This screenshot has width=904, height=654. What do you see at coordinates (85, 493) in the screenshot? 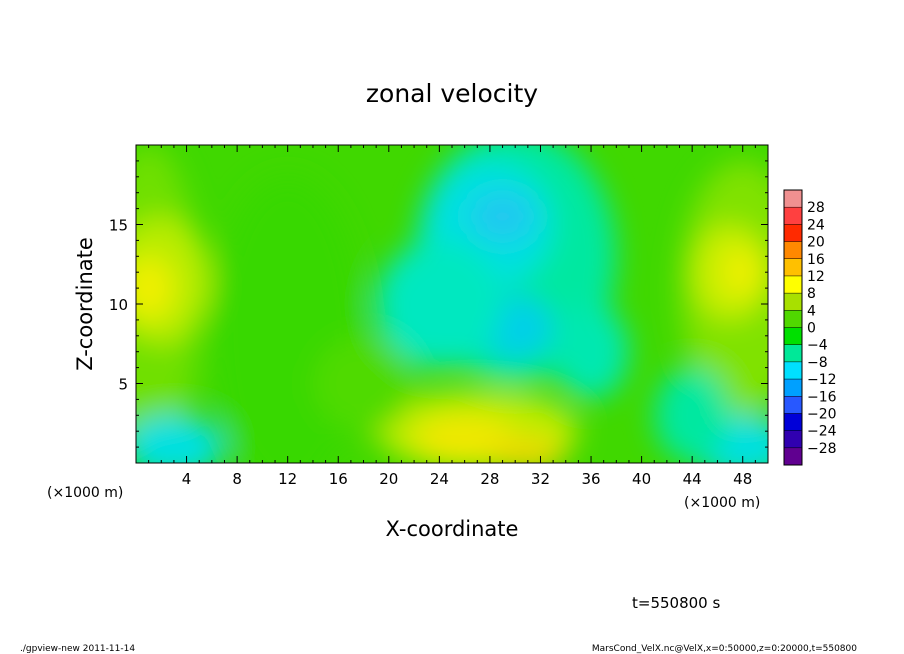
I see `x-unit-left: (×1000 m)` at bounding box center [85, 493].